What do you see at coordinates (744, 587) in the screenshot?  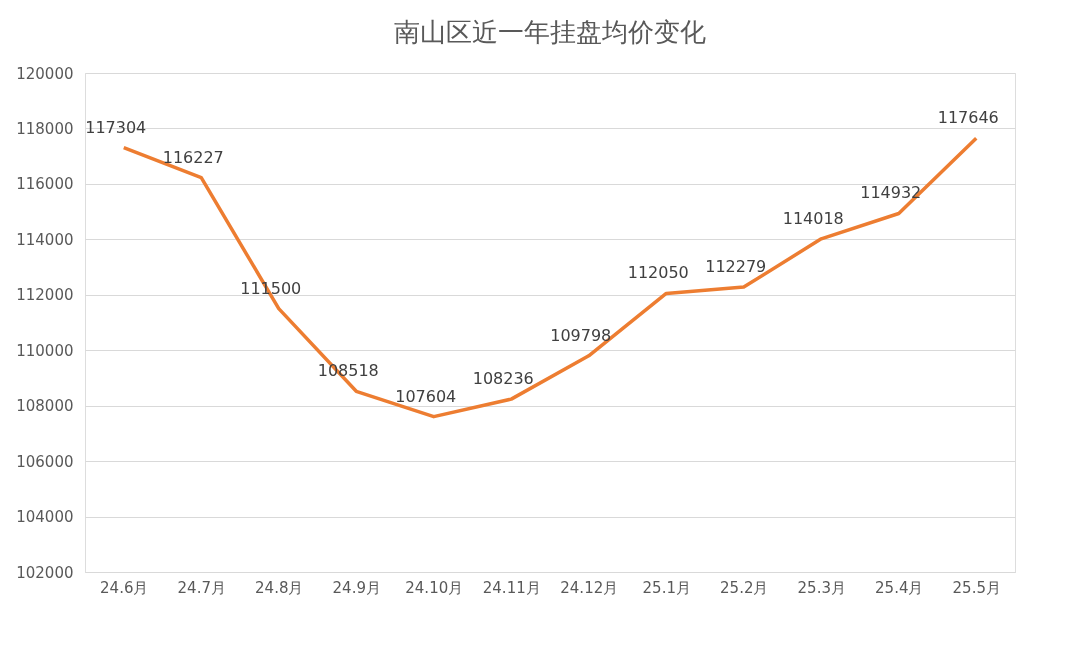 I see `x-tick-label: 25.2月` at bounding box center [744, 587].